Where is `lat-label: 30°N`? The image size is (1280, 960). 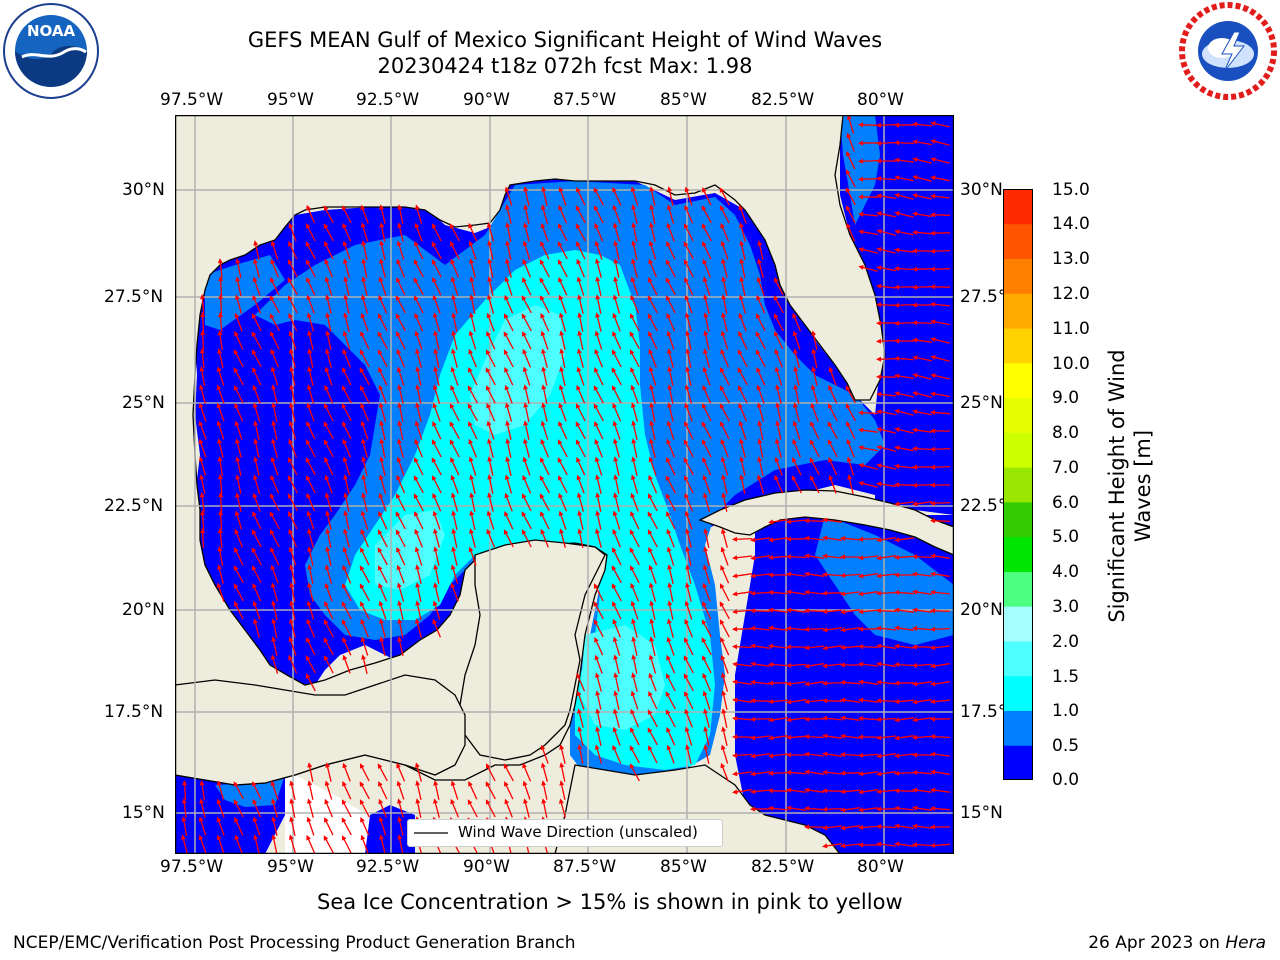 lat-label: 30°N is located at coordinates (143, 190).